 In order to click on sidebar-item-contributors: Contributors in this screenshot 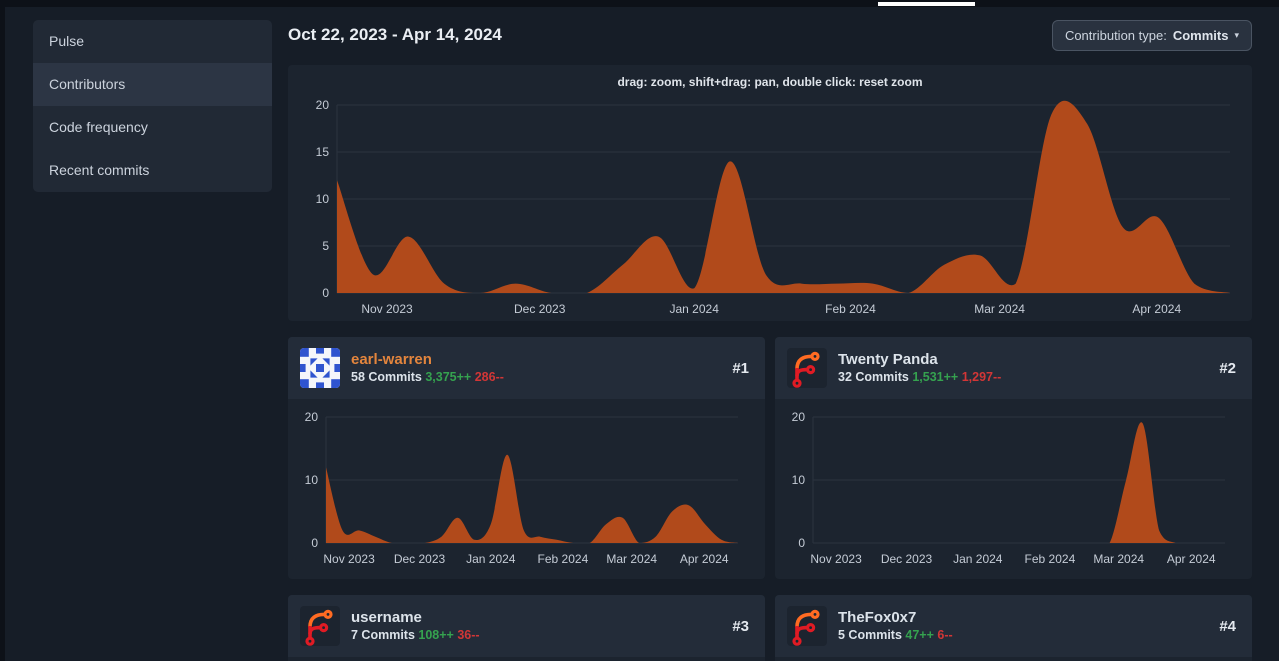, I will do `click(152, 84)`.